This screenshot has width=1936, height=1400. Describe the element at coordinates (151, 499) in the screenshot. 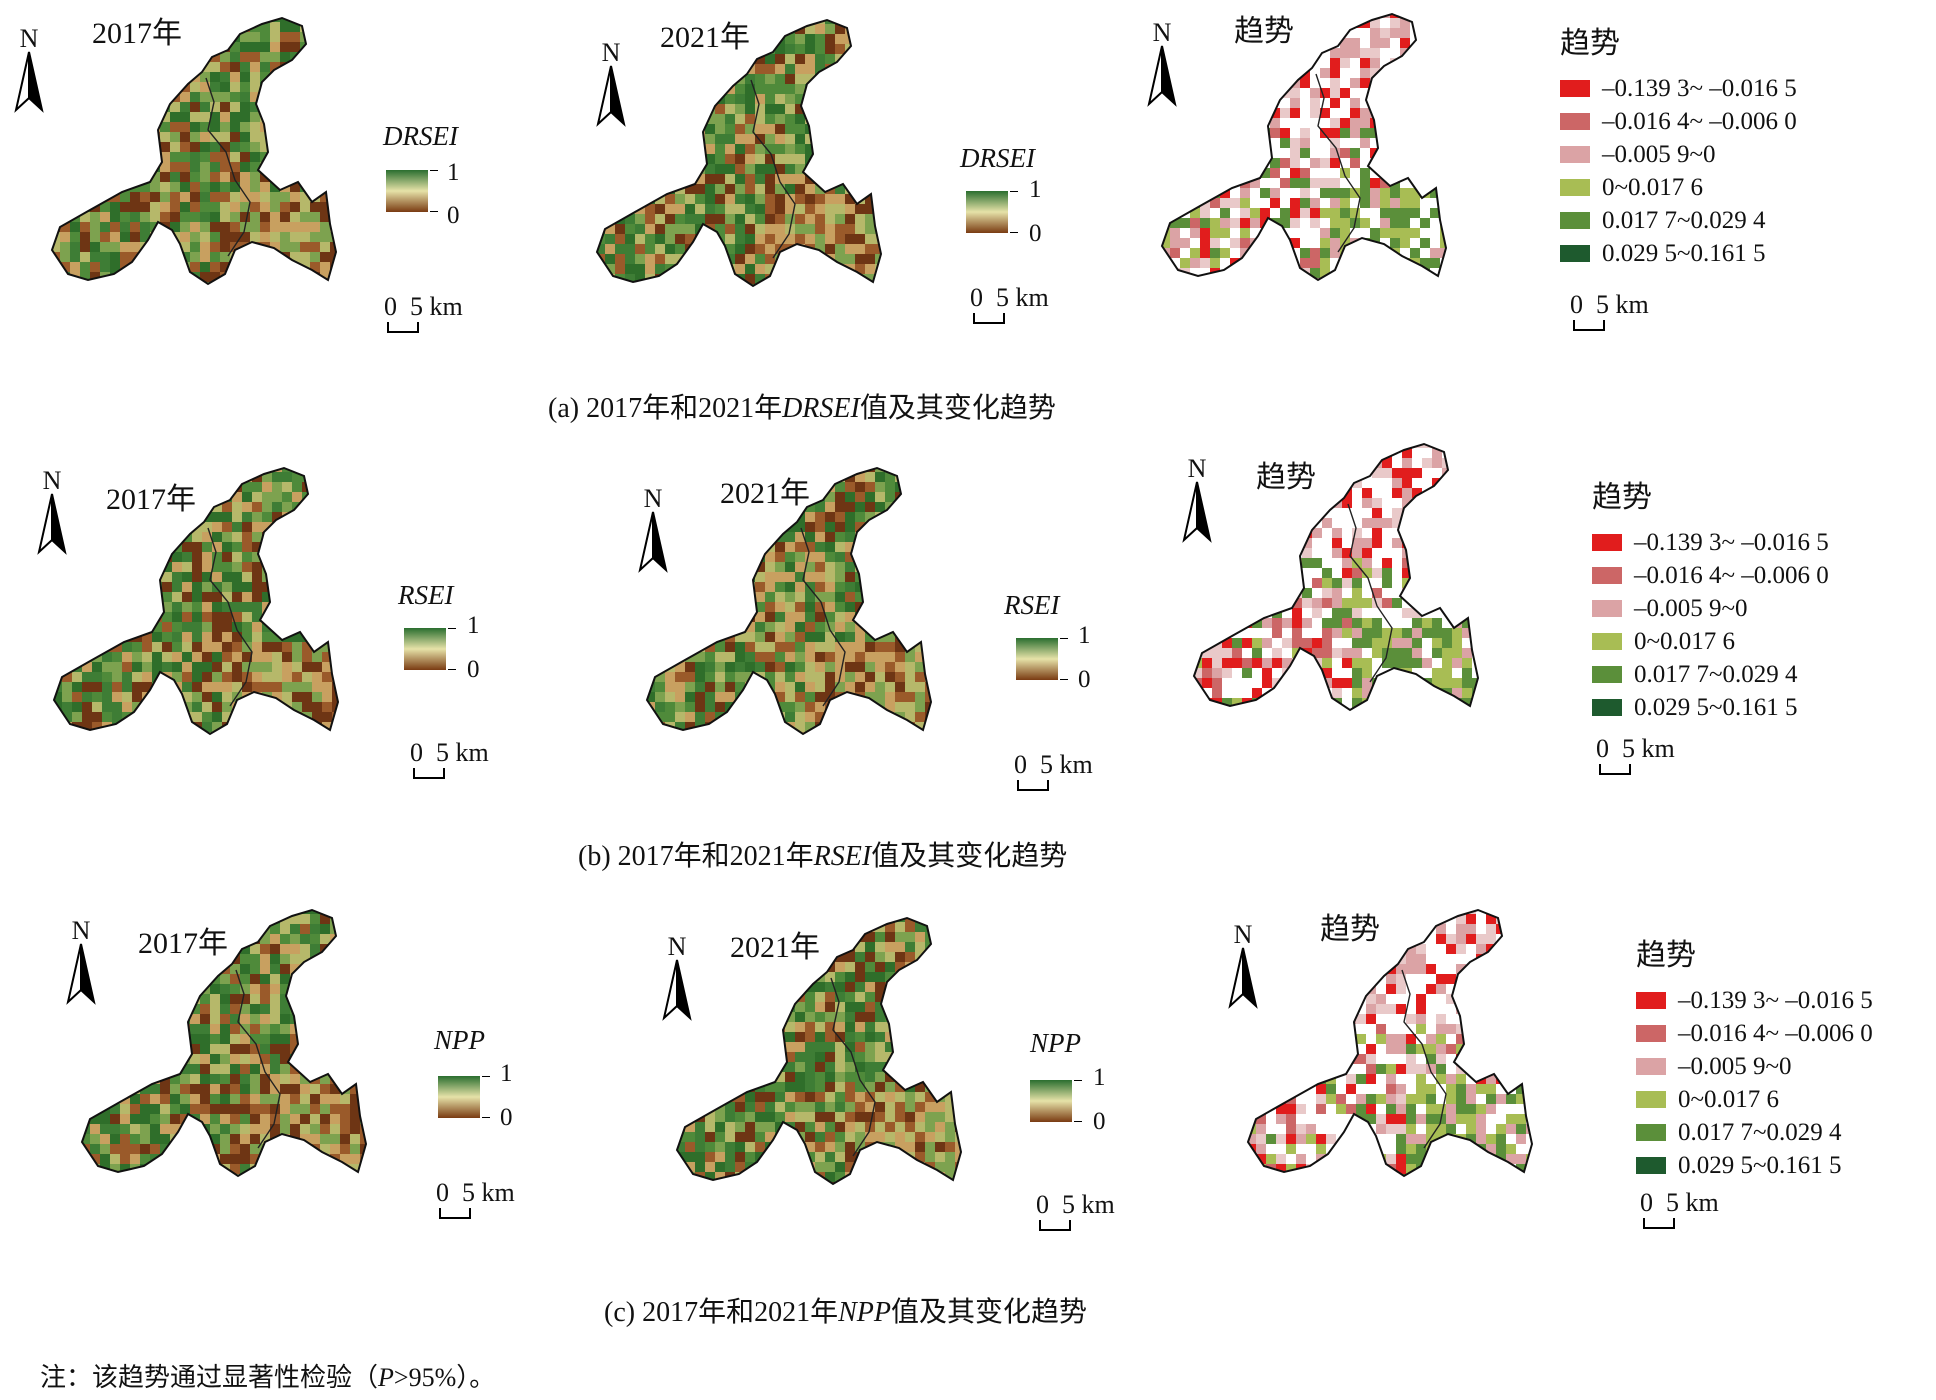

I see `map-title: 2017年` at that location.